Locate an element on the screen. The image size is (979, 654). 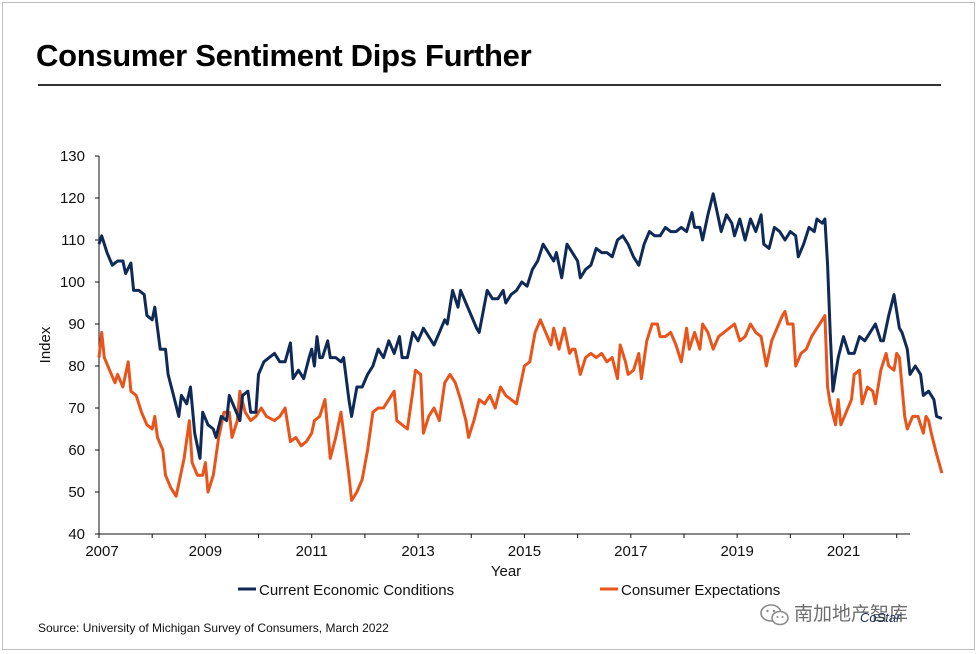
costar-logo: CoStar is located at coordinates (880, 617).